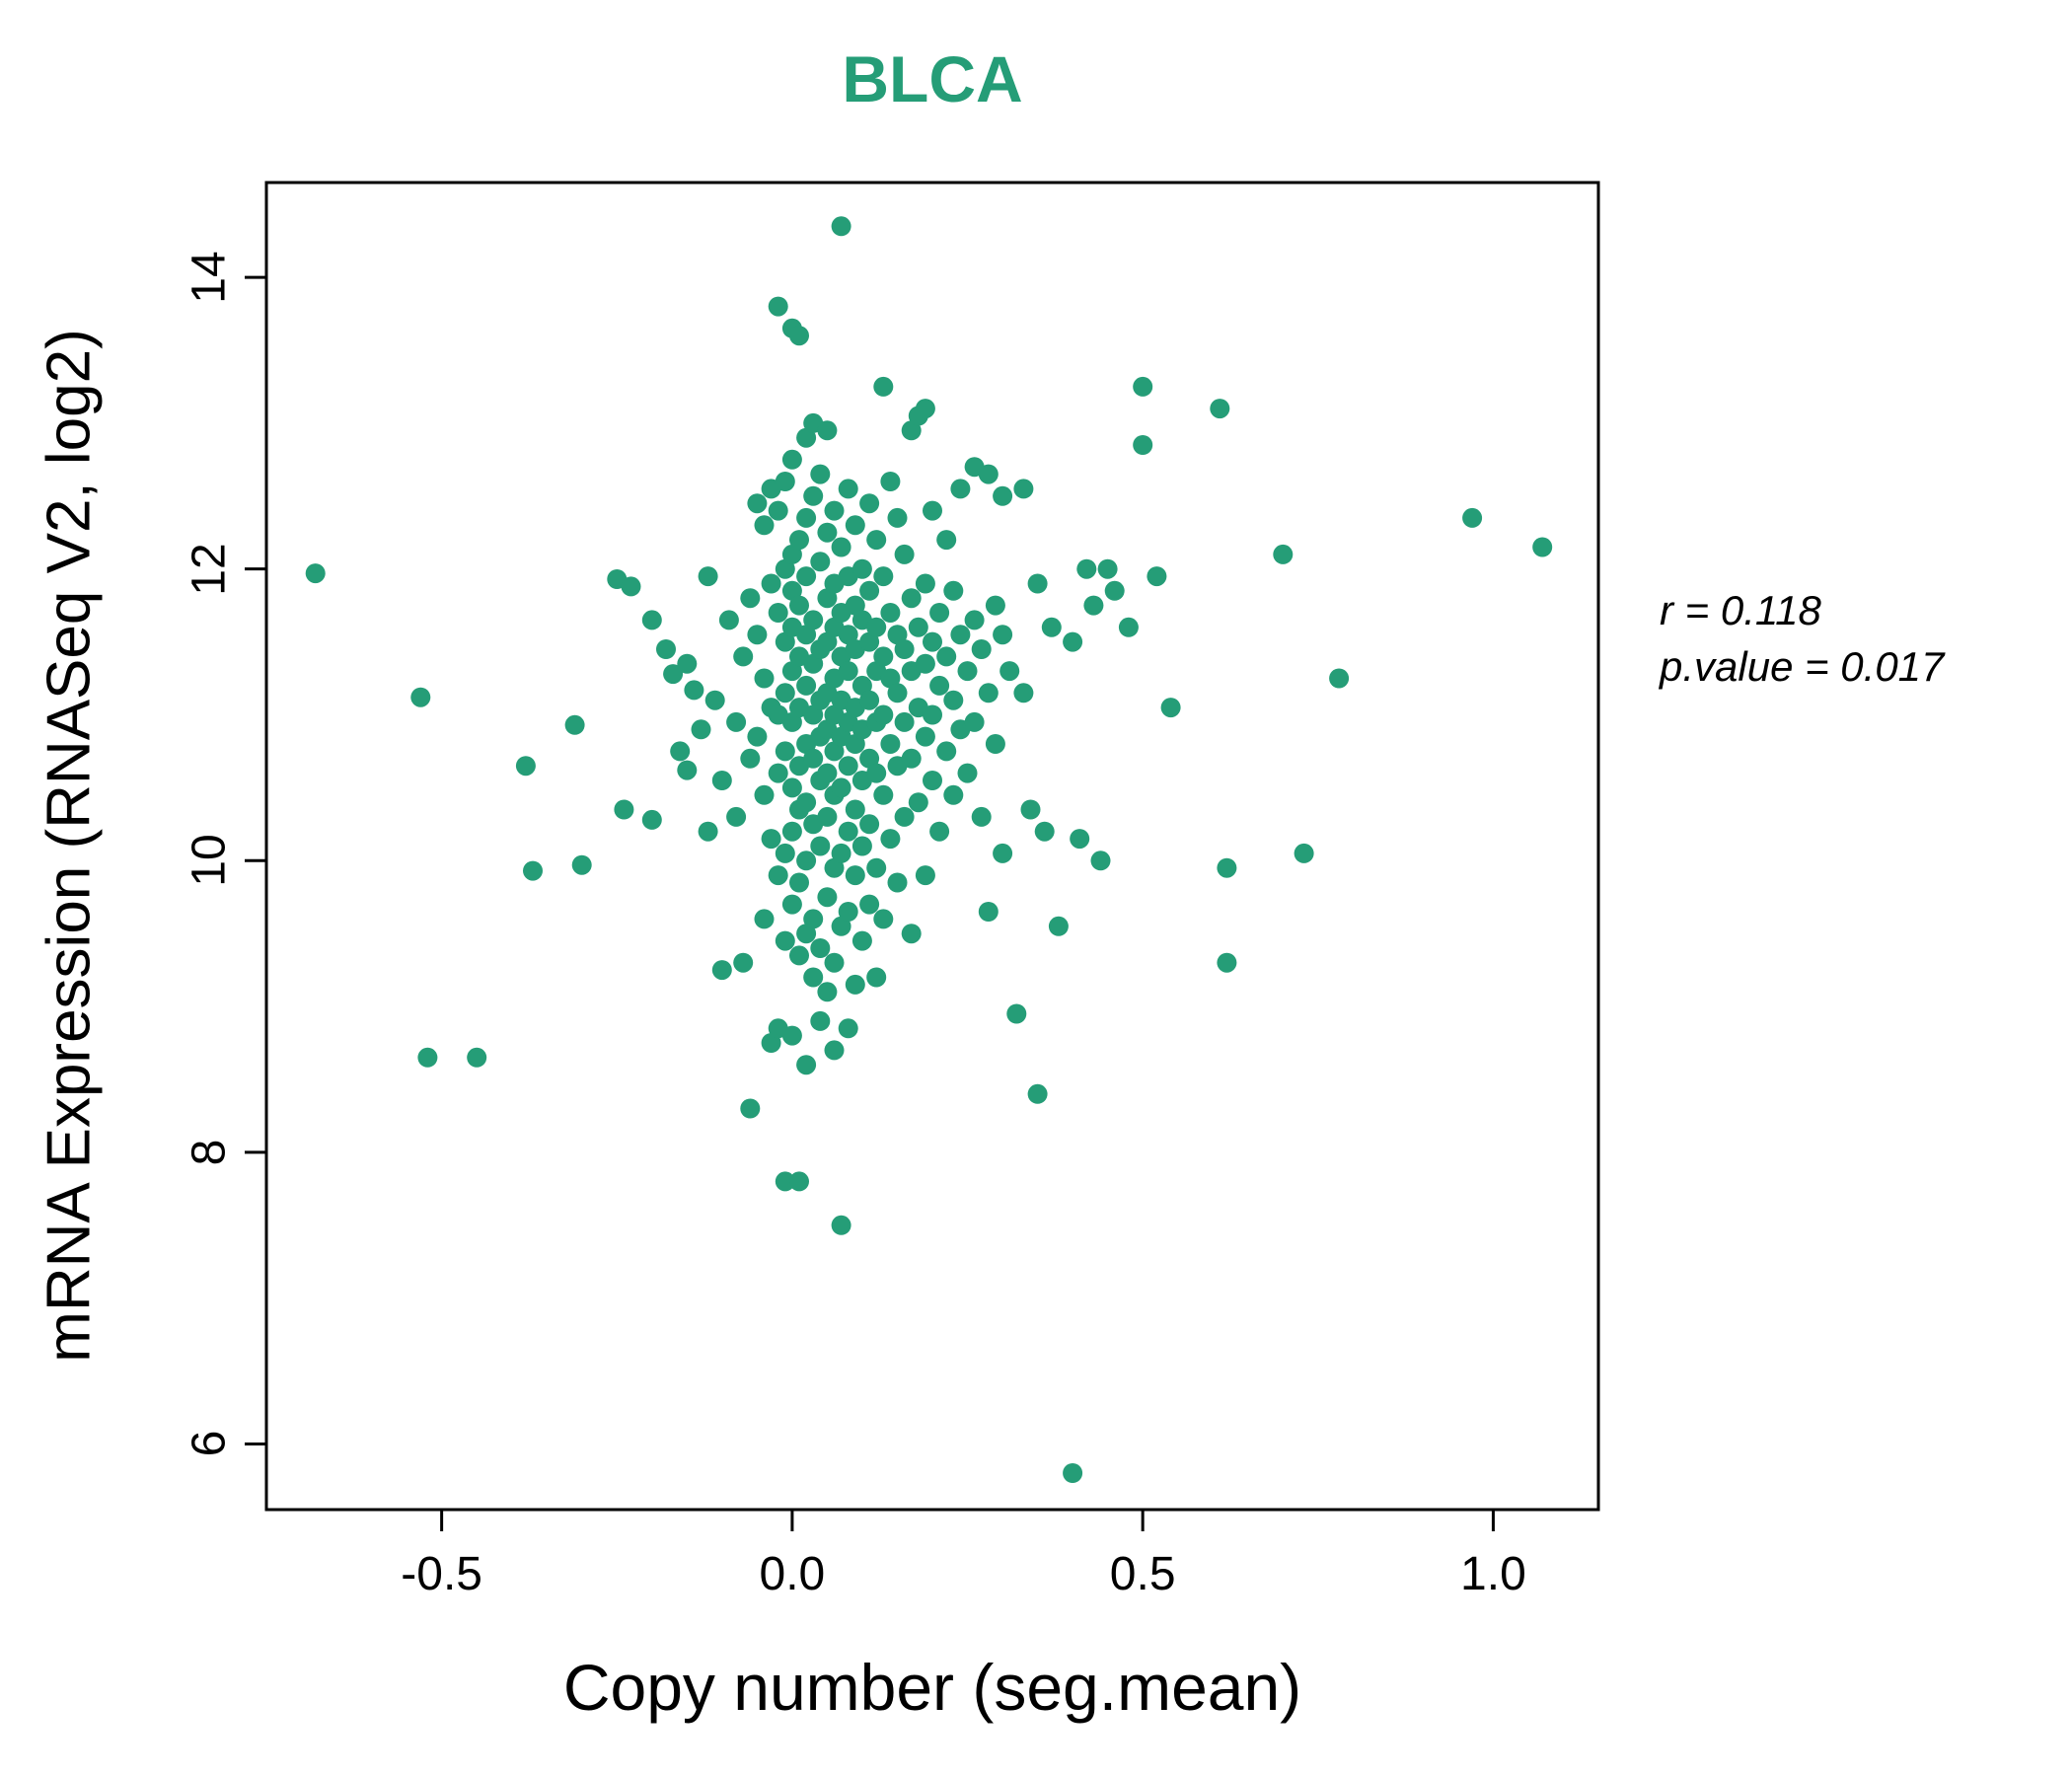 The width and height of the screenshot is (2072, 1776). I want to click on pvalue-annotation: p.value = 0.017, so click(1803, 666).